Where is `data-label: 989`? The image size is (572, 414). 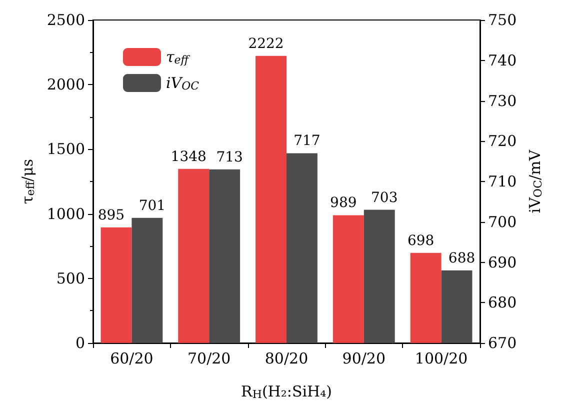 data-label: 989 is located at coordinates (343, 203).